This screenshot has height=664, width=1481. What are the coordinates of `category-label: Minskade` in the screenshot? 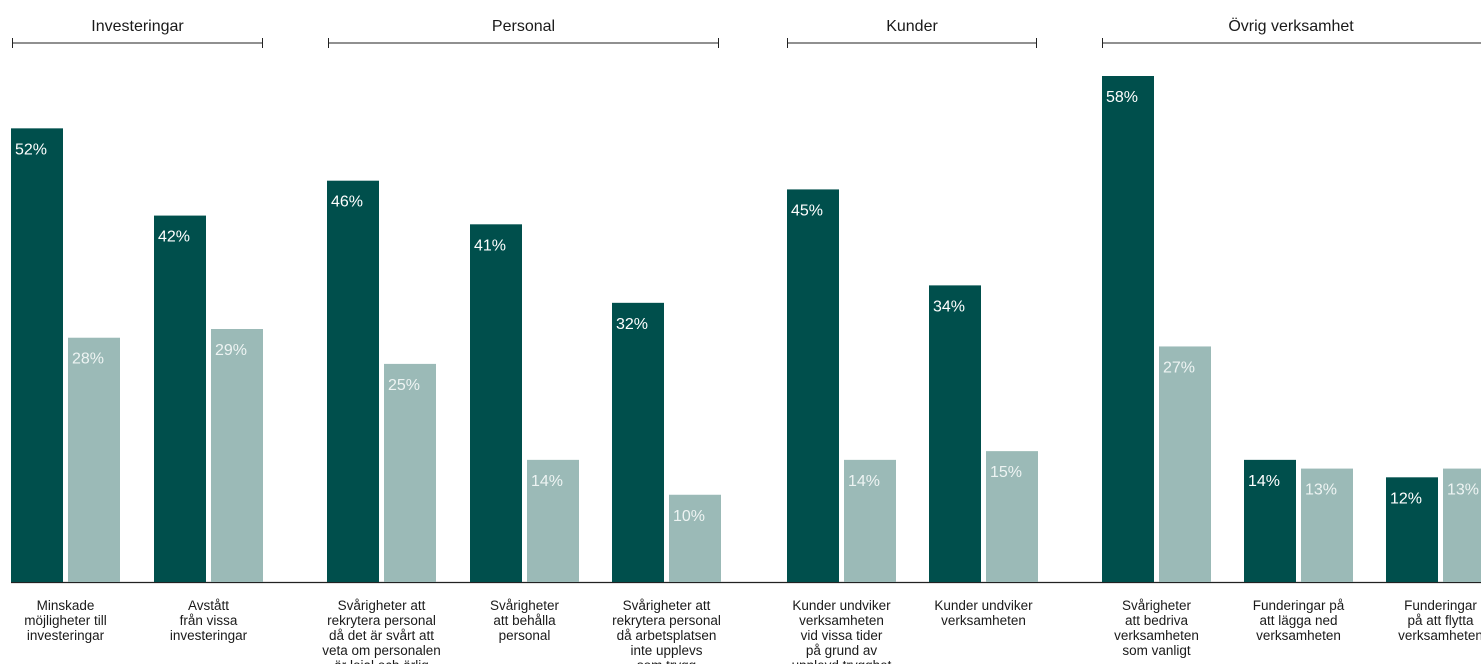 It's located at (66, 605).